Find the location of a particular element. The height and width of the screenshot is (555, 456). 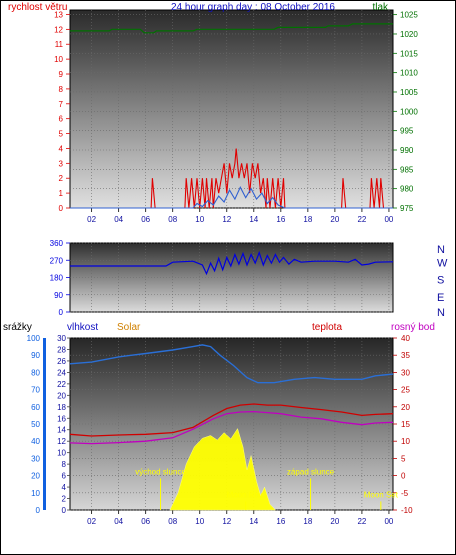

temperature-tick-label: 5 is located at coordinates (403, 458).